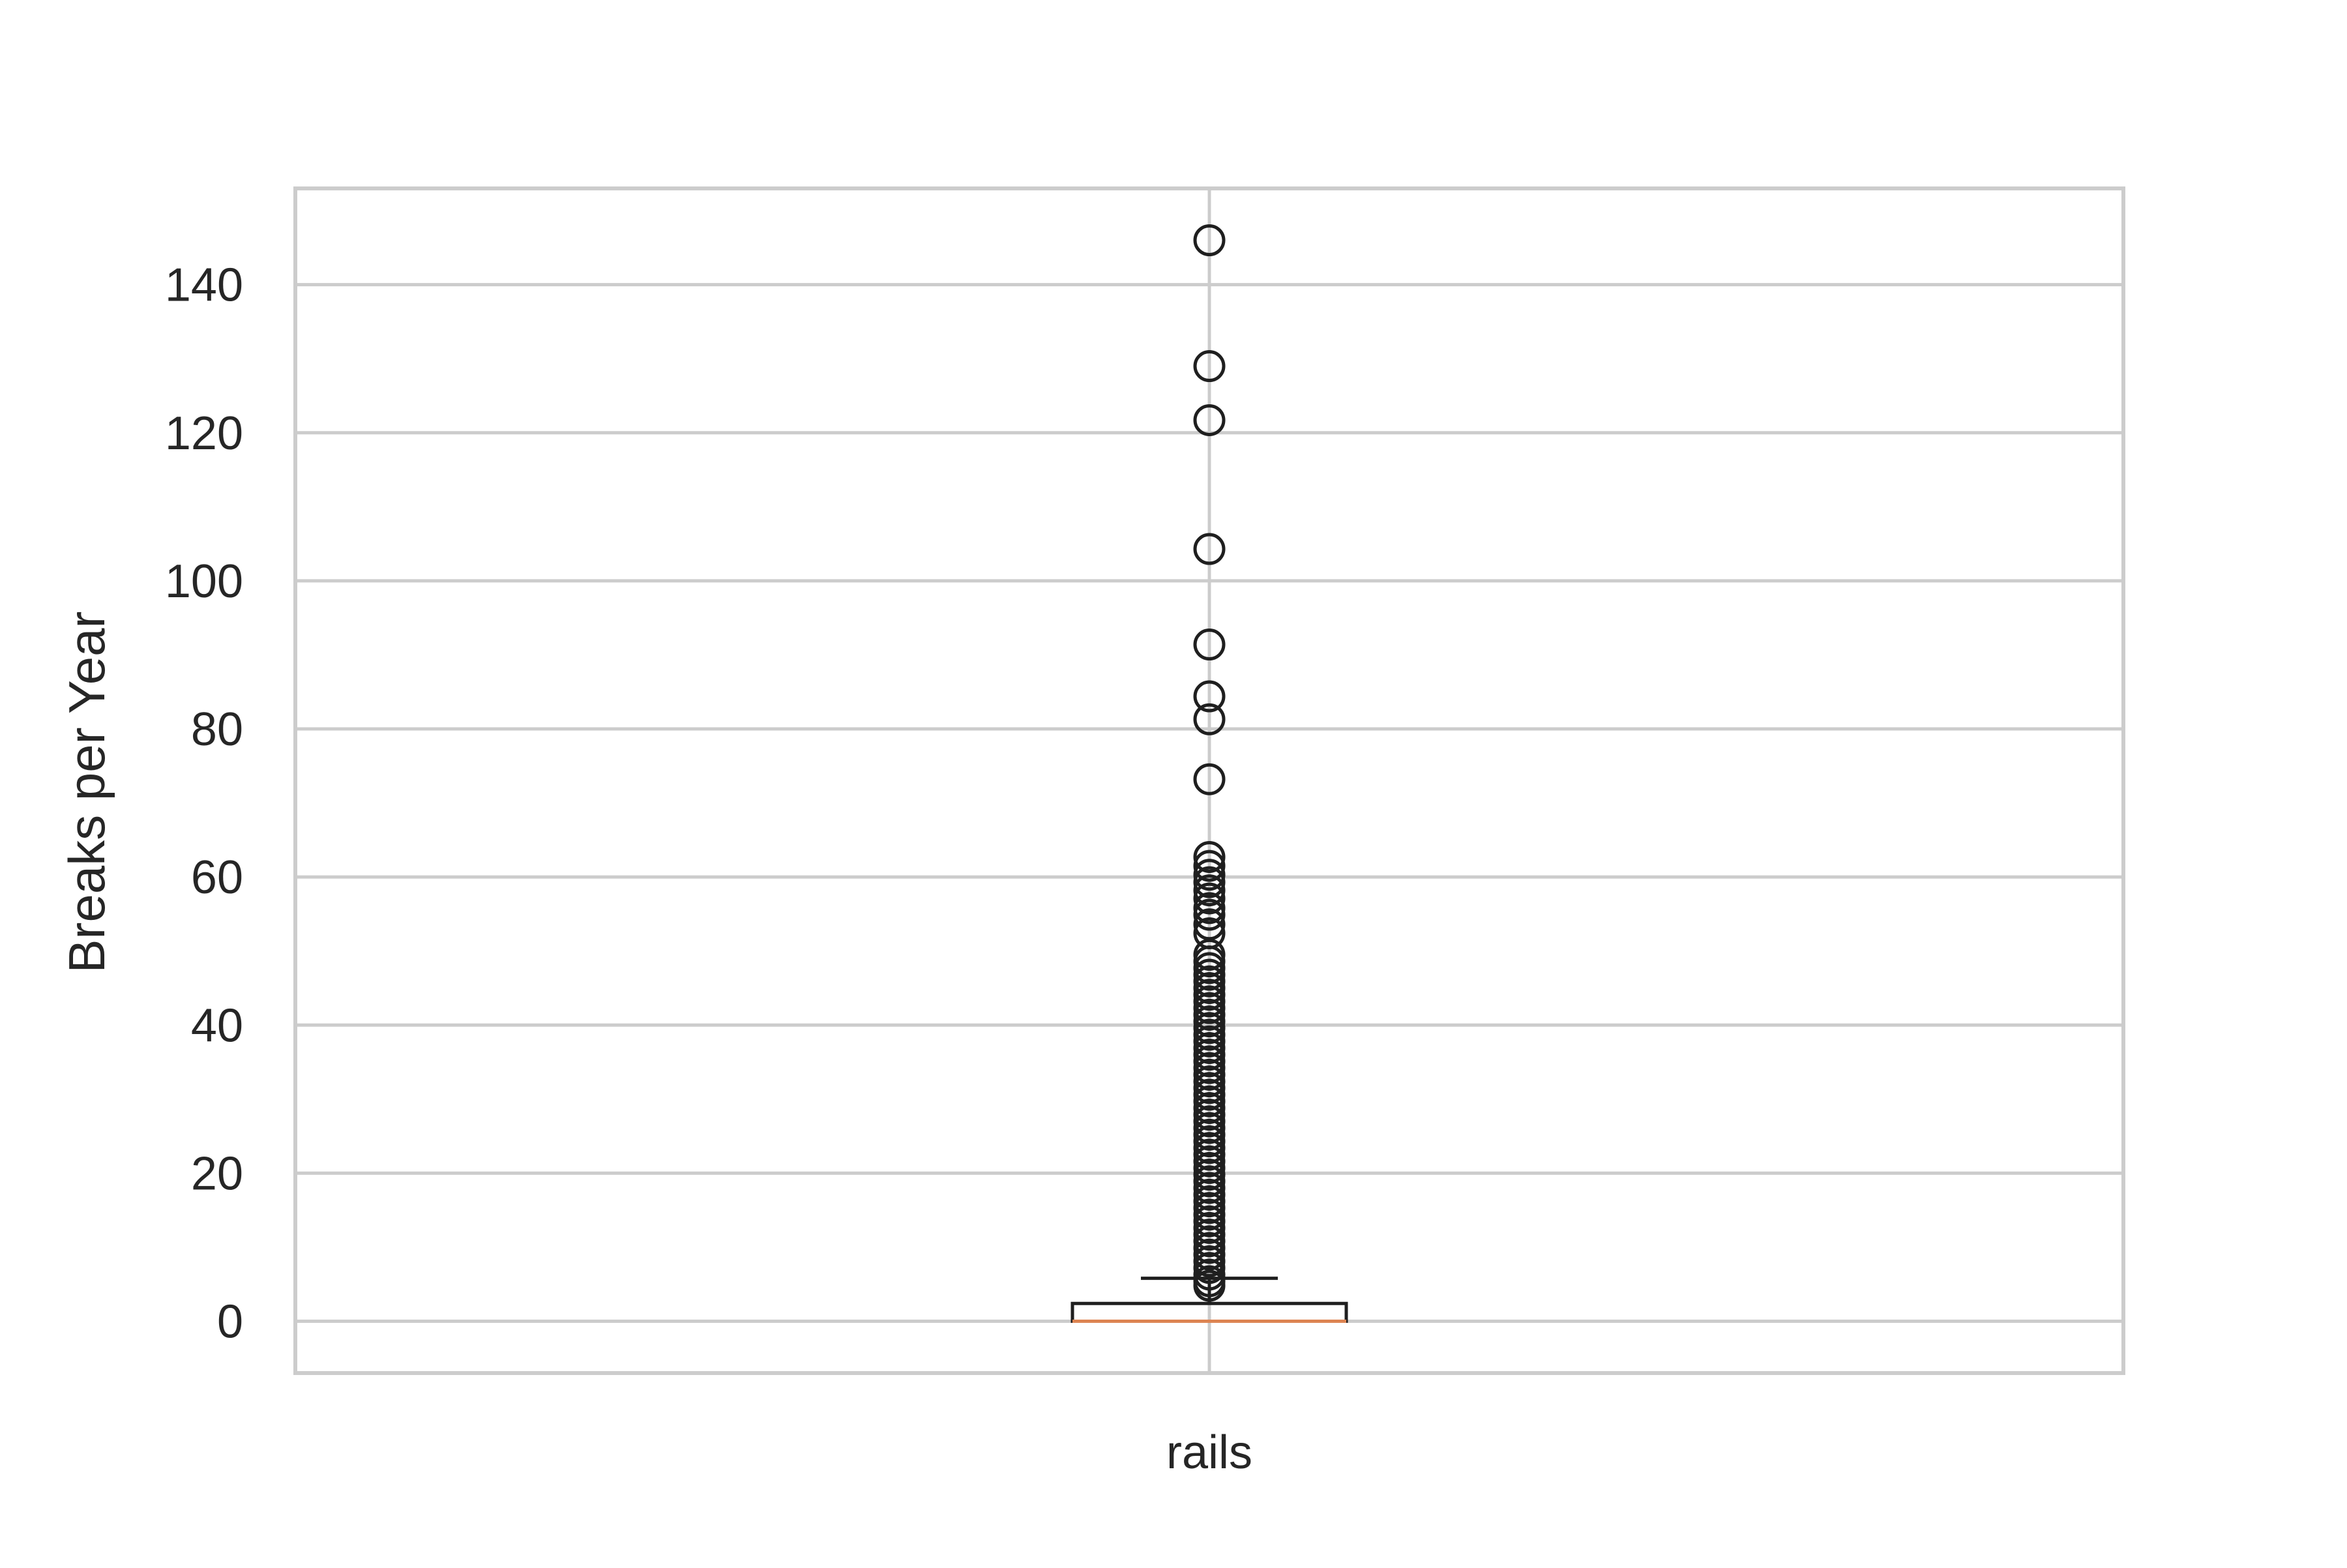 This screenshot has width=2347, height=1568. What do you see at coordinates (217, 730) in the screenshot?
I see `y-tick-label: 80` at bounding box center [217, 730].